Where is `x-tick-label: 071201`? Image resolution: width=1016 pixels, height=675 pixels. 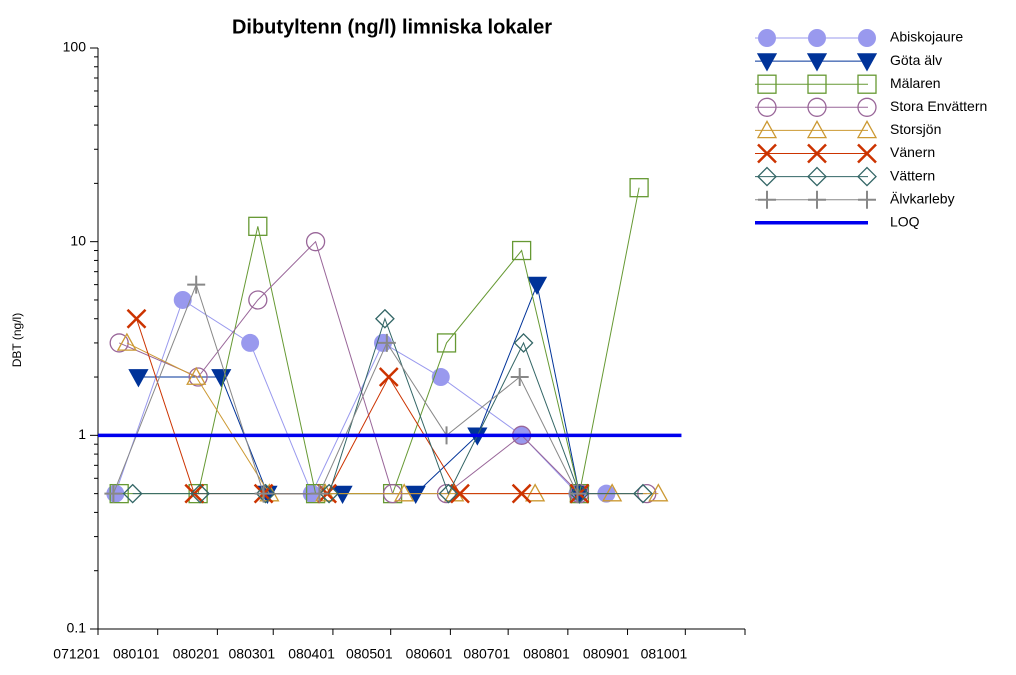
x-tick-label: 071201 is located at coordinates (76, 654).